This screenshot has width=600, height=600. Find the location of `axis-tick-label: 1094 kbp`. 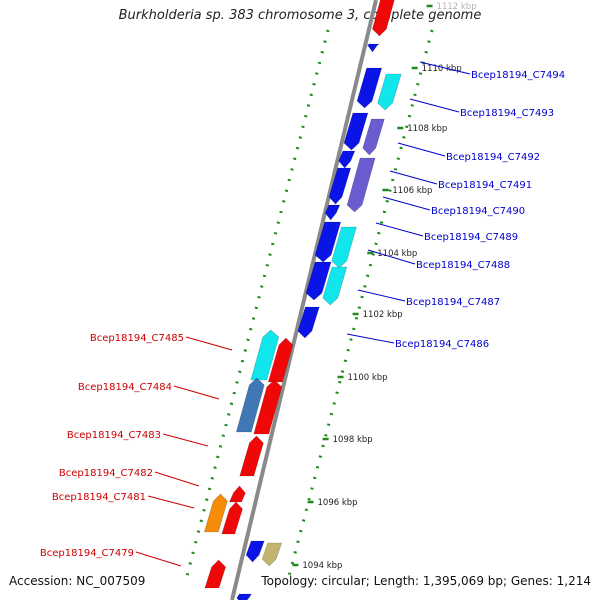

axis-tick-label: 1094 kbp is located at coordinates (322, 566).